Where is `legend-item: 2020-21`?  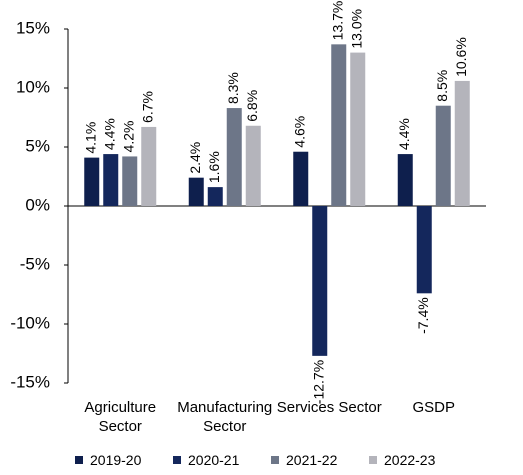 legend-item: 2020-21 is located at coordinates (206, 460).